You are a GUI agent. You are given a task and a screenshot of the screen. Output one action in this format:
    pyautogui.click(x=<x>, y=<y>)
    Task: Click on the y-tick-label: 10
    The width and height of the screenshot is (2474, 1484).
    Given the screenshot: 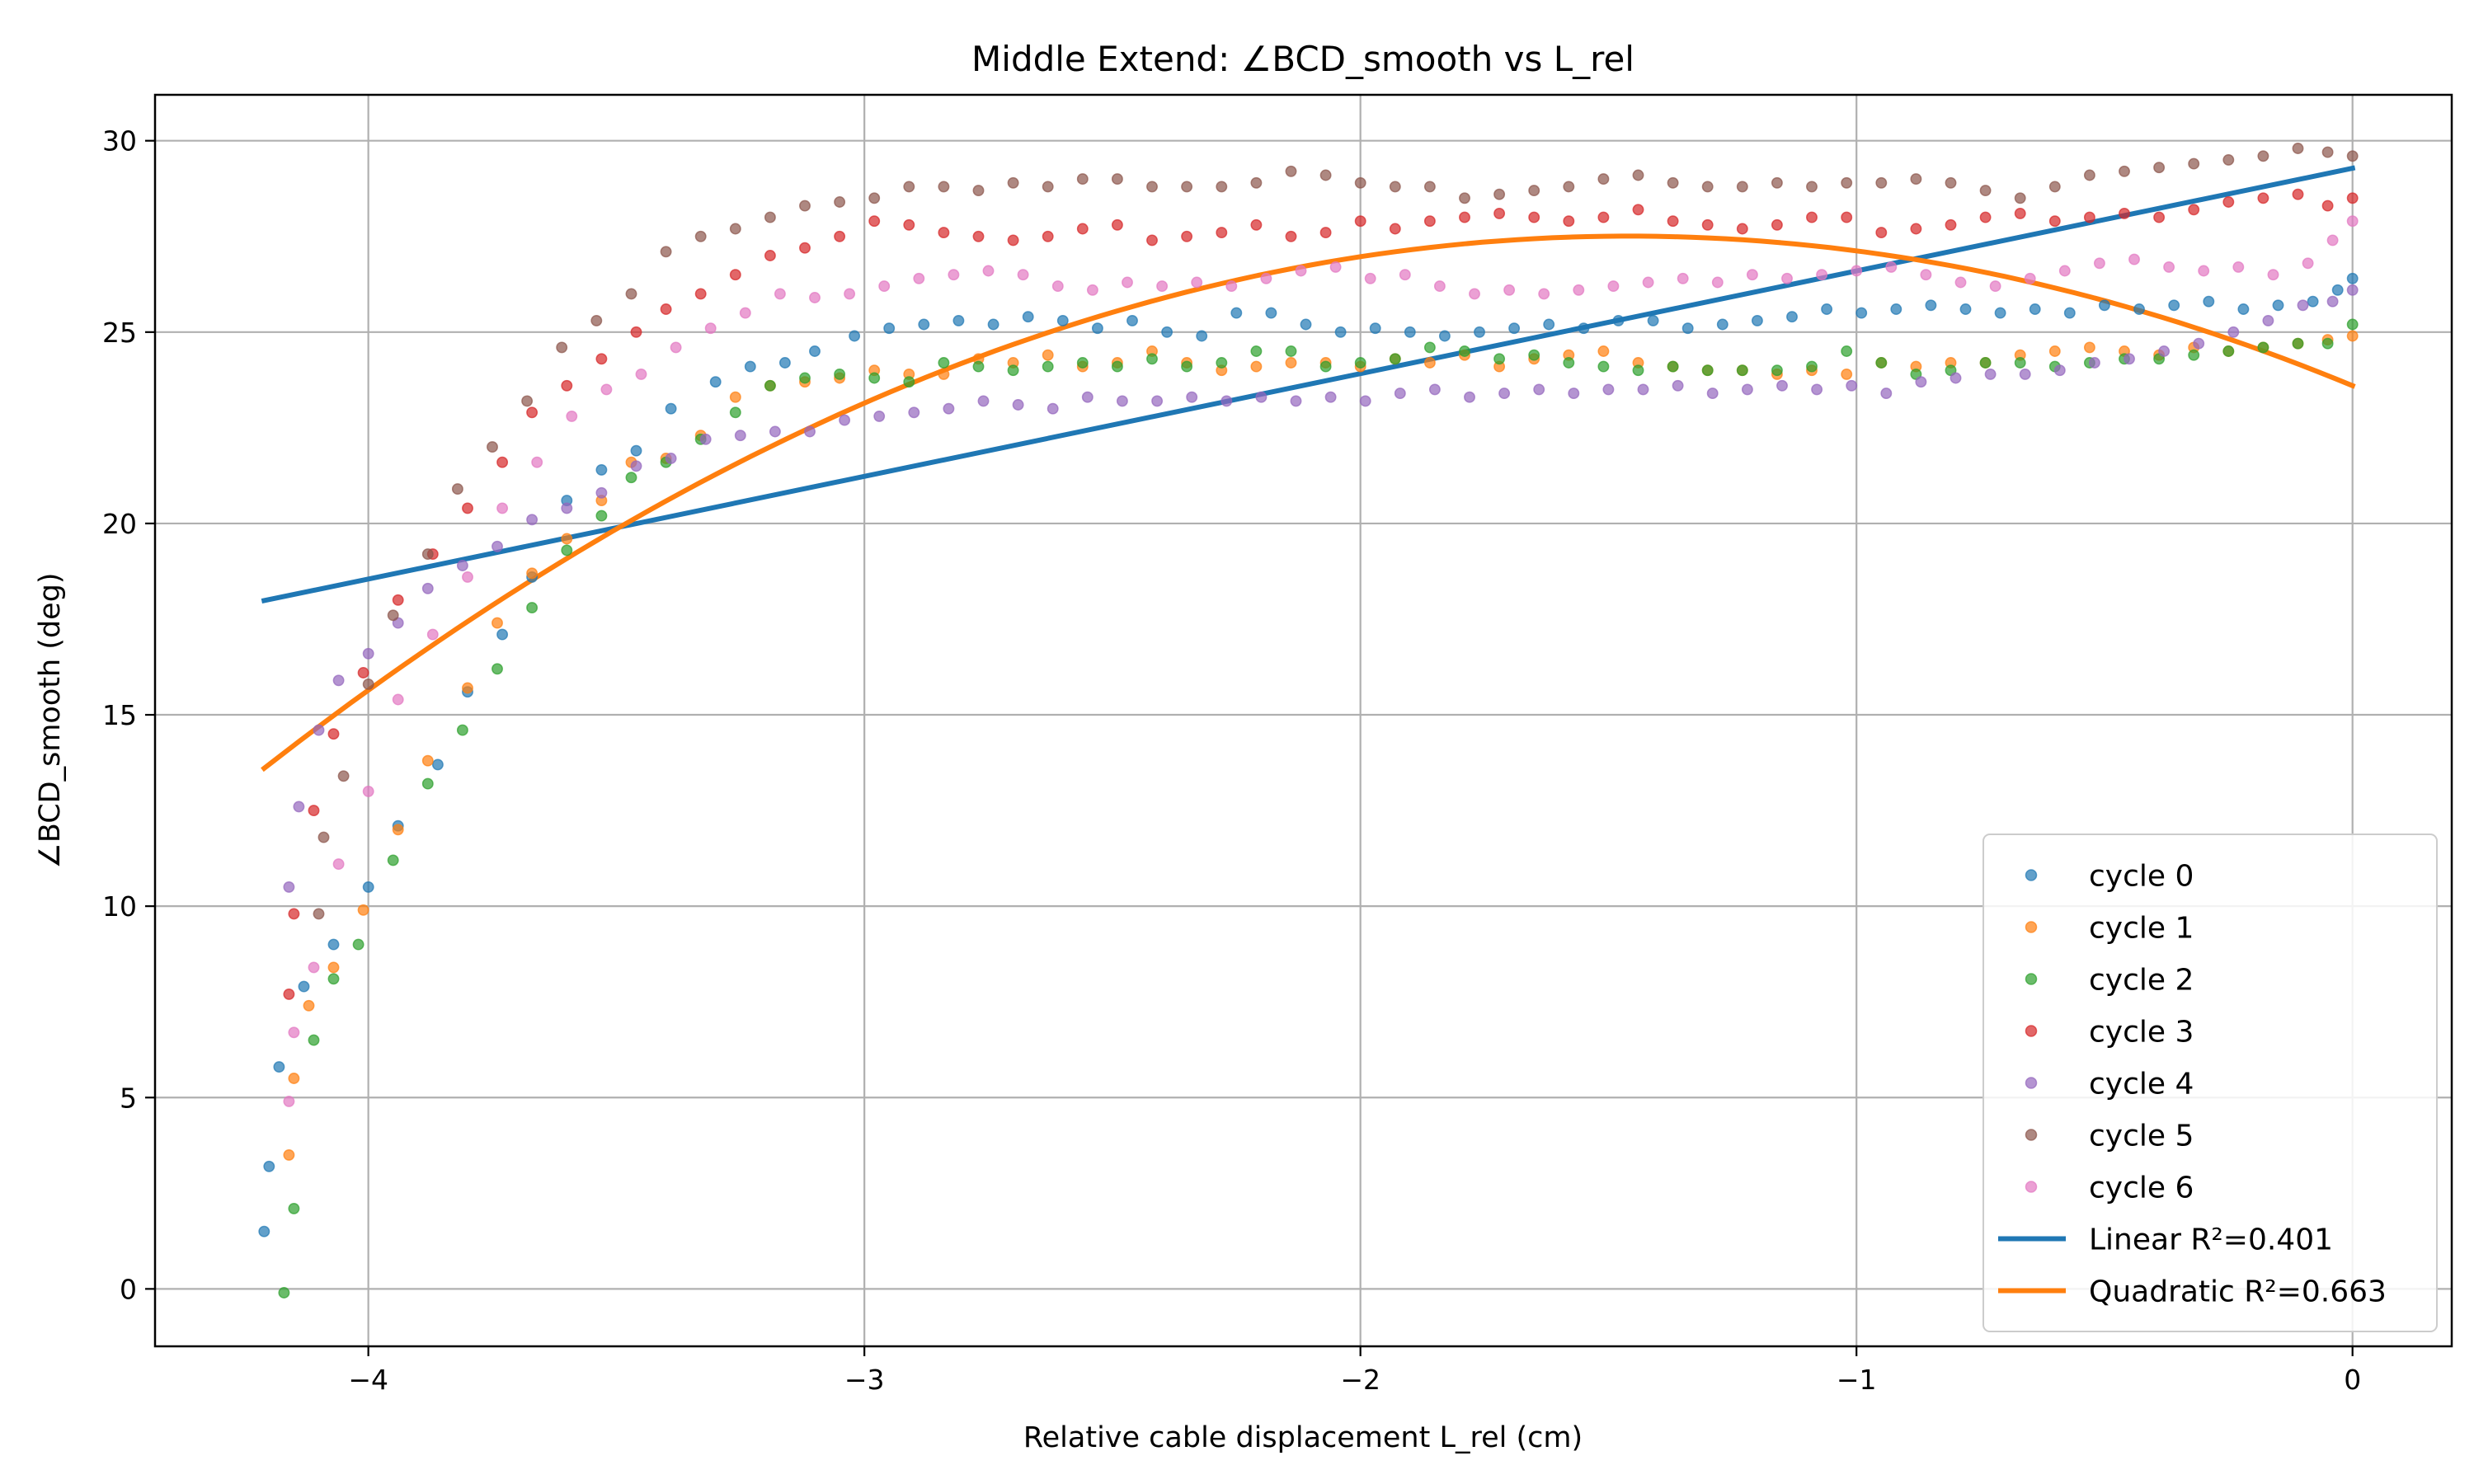 What is the action you would take?
    pyautogui.click(x=119, y=906)
    